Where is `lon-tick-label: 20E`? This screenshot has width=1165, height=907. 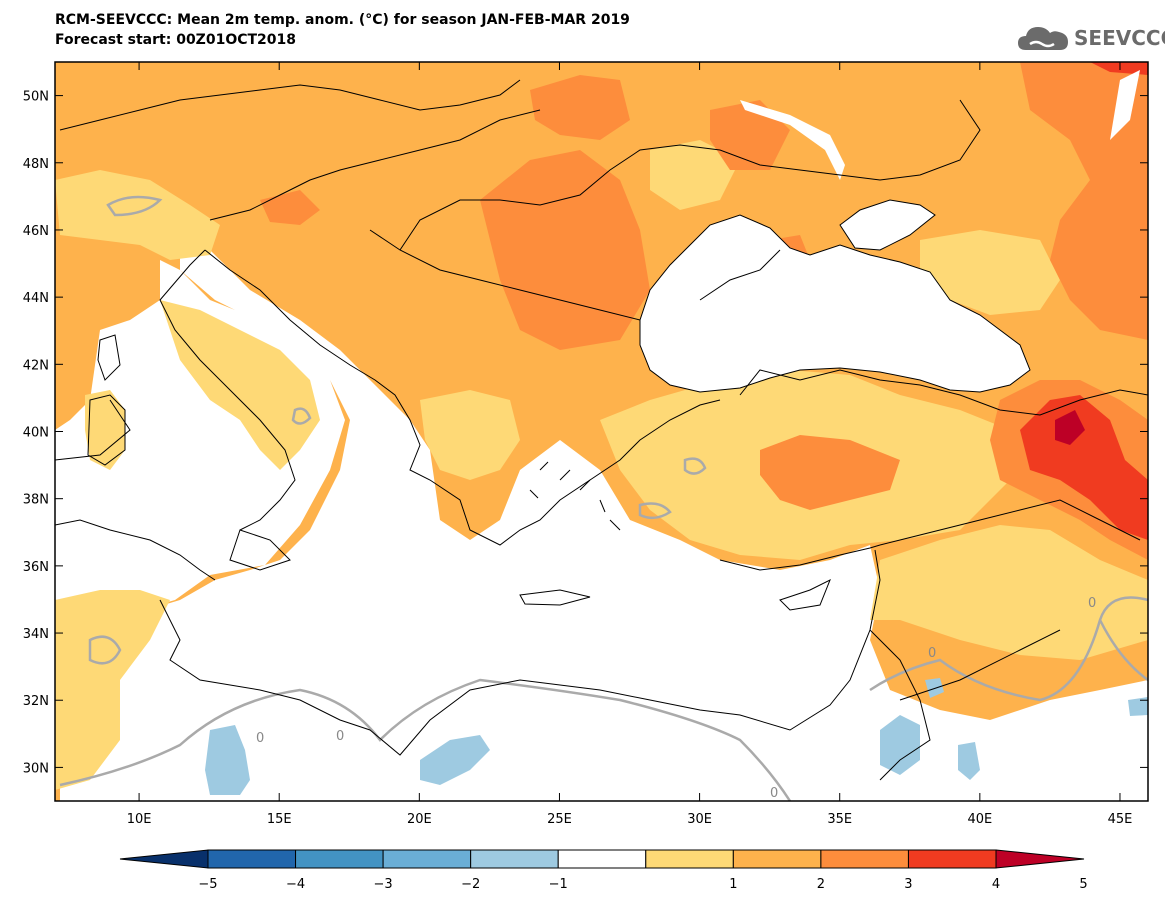
lon-tick-label: 20E is located at coordinates (419, 819).